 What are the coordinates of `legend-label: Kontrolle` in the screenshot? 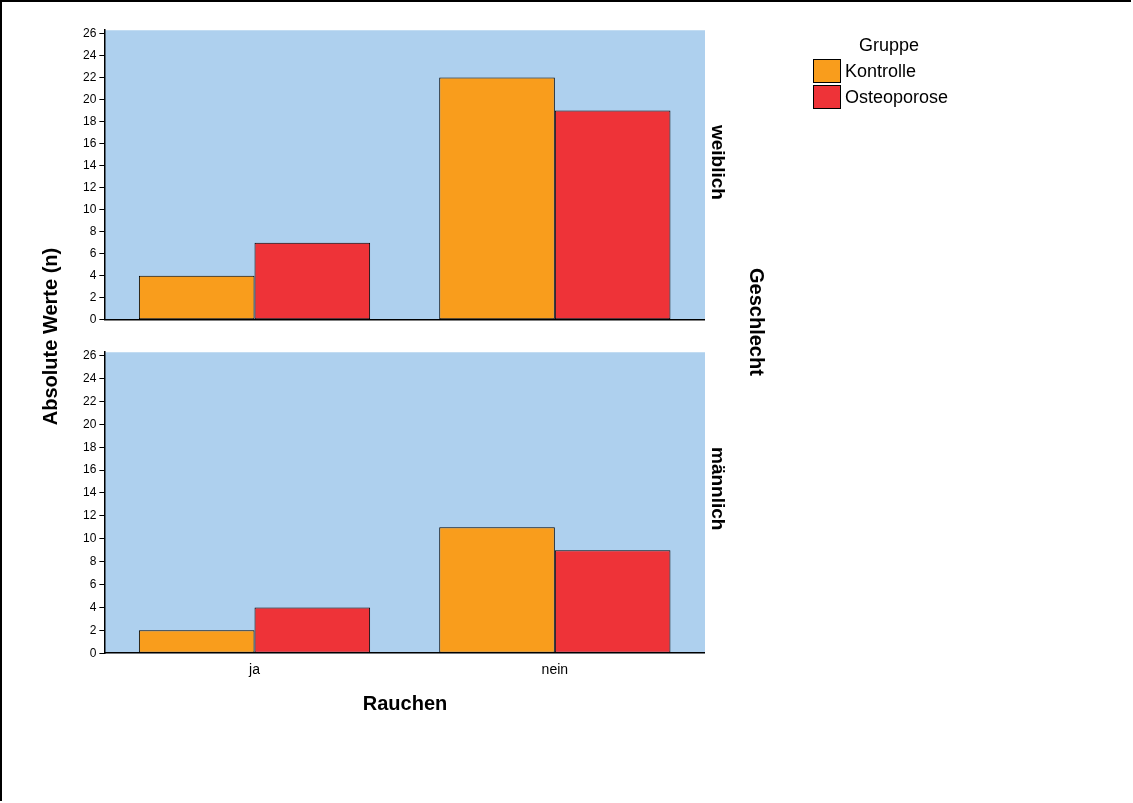 It's located at (881, 71).